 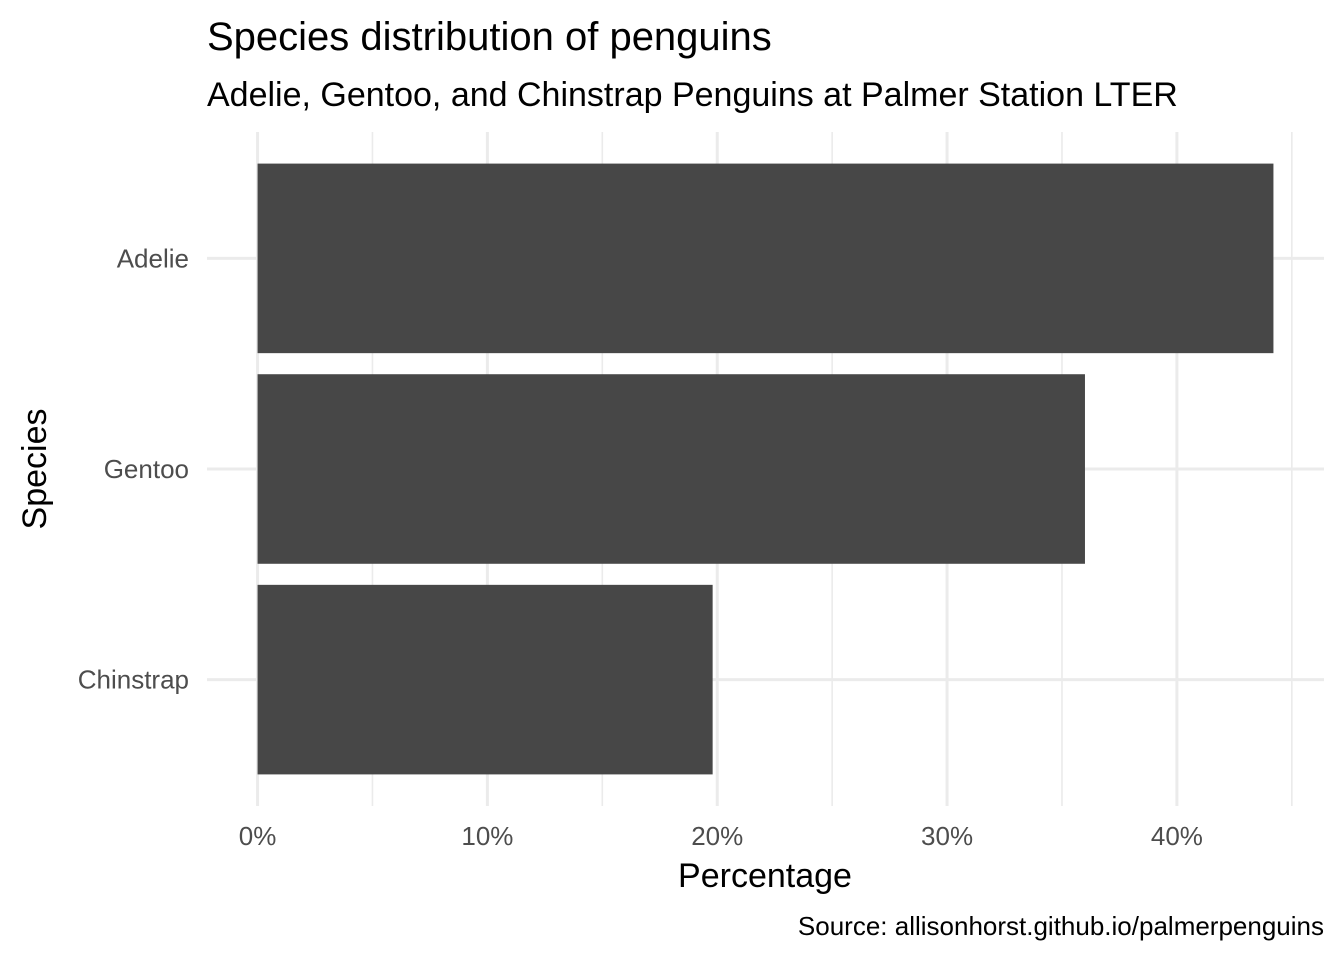 What do you see at coordinates (671, 469) in the screenshot?
I see `bar-gentoo` at bounding box center [671, 469].